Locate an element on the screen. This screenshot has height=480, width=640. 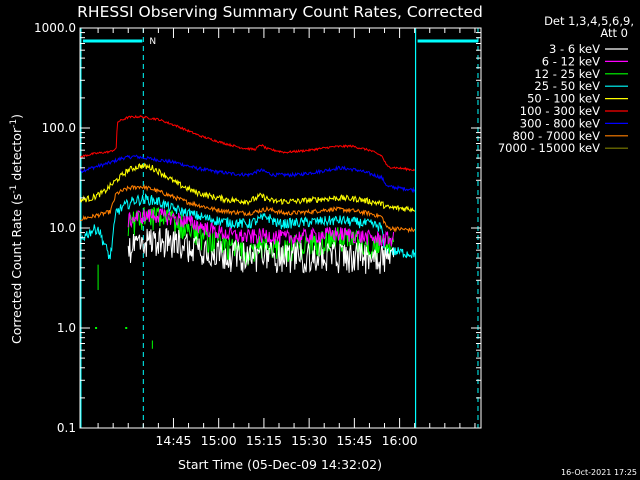
y-tick-label: 100.0 is located at coordinates (59, 128).